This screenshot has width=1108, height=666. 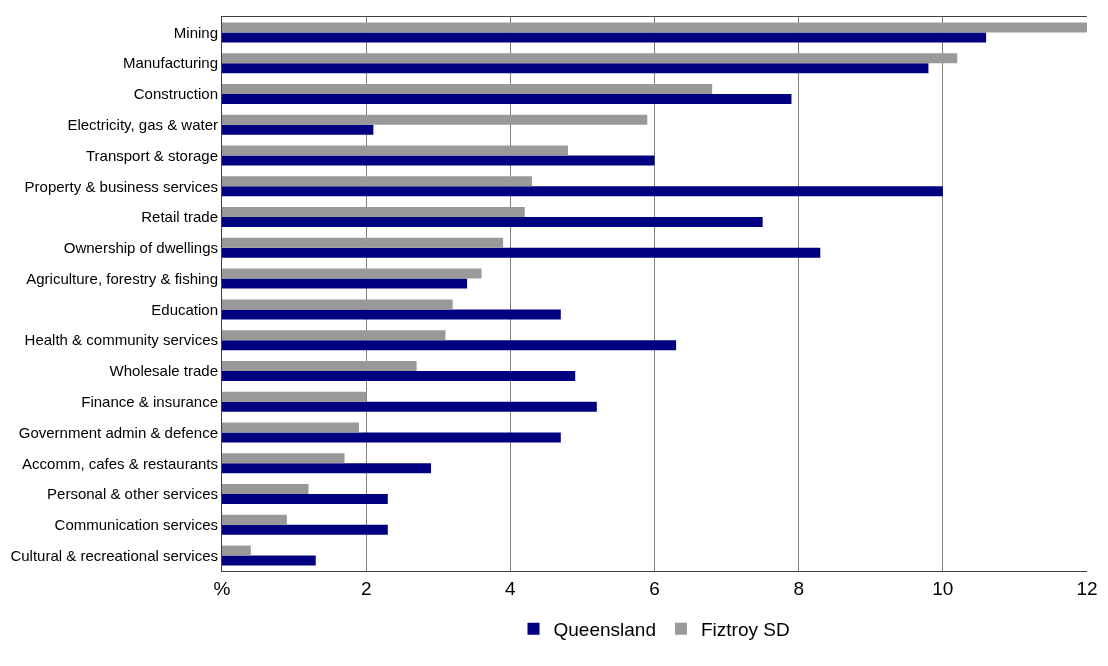 I want to click on y-tick-label: Transport & storage, so click(x=151, y=155).